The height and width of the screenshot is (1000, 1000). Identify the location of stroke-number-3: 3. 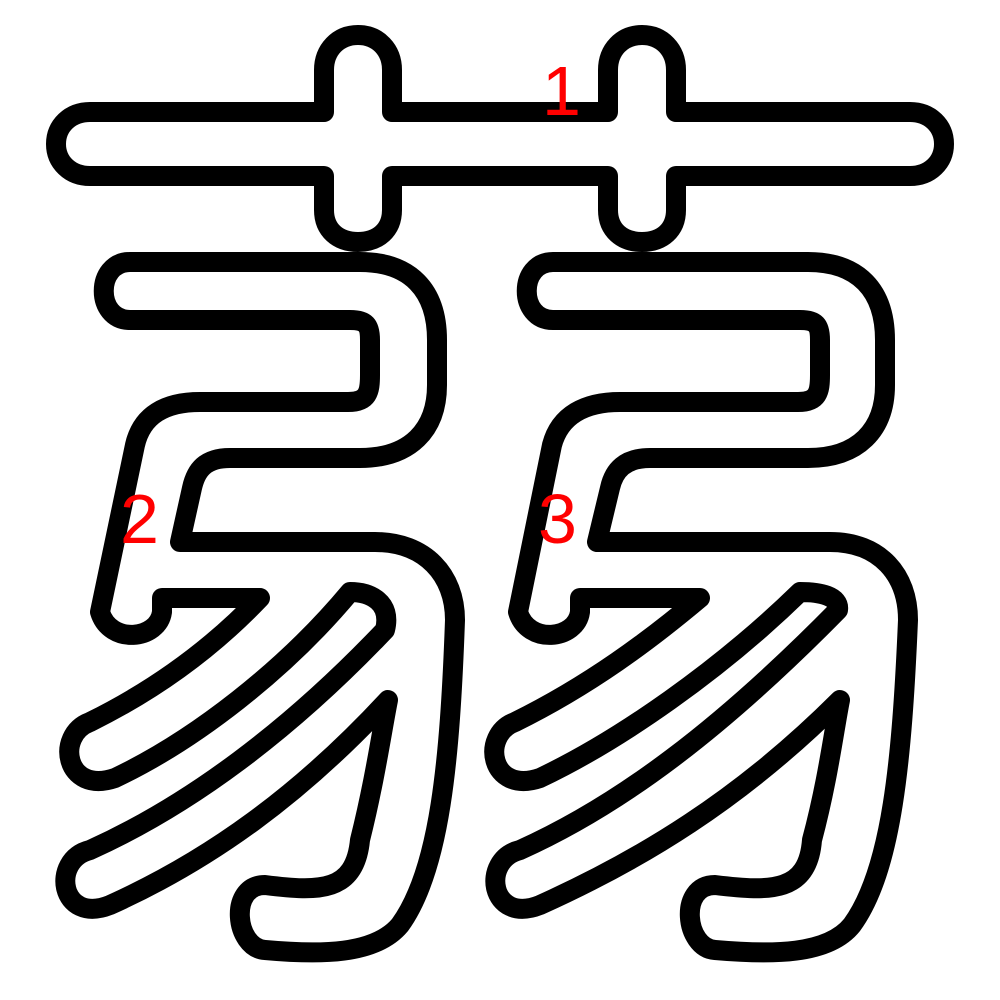
(557, 519).